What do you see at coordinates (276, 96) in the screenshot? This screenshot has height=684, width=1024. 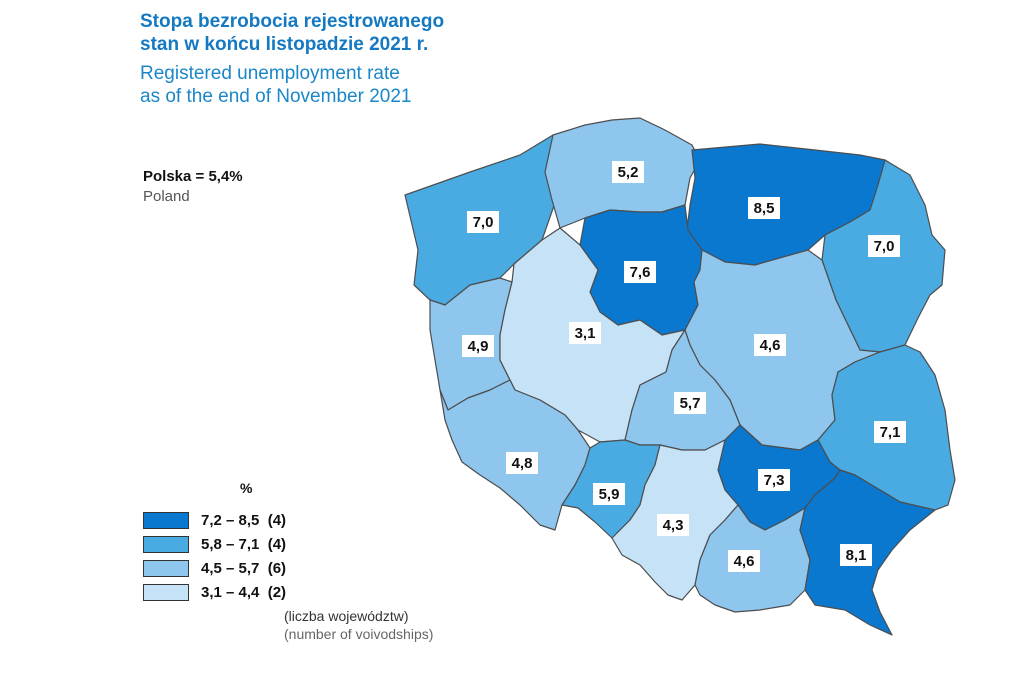 I see `title-english-line2: as of the end of November 2021` at bounding box center [276, 96].